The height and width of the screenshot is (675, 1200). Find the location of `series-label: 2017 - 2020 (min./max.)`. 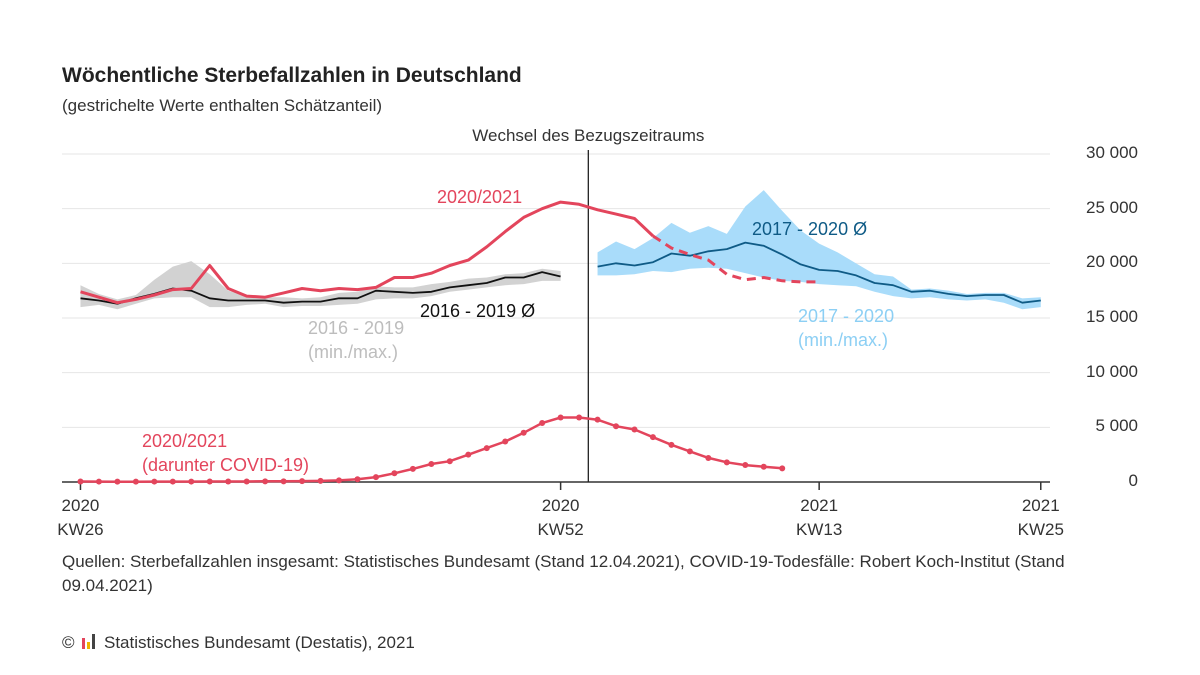

series-label: 2017 - 2020 (min./max.) is located at coordinates (846, 328).